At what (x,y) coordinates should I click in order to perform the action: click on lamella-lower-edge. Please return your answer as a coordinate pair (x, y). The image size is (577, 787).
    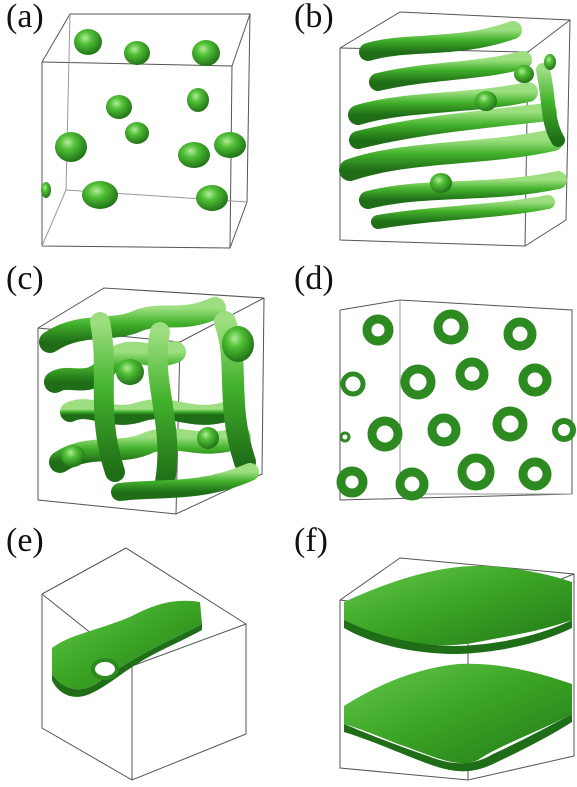
    Looking at the image, I should click on (458, 743).